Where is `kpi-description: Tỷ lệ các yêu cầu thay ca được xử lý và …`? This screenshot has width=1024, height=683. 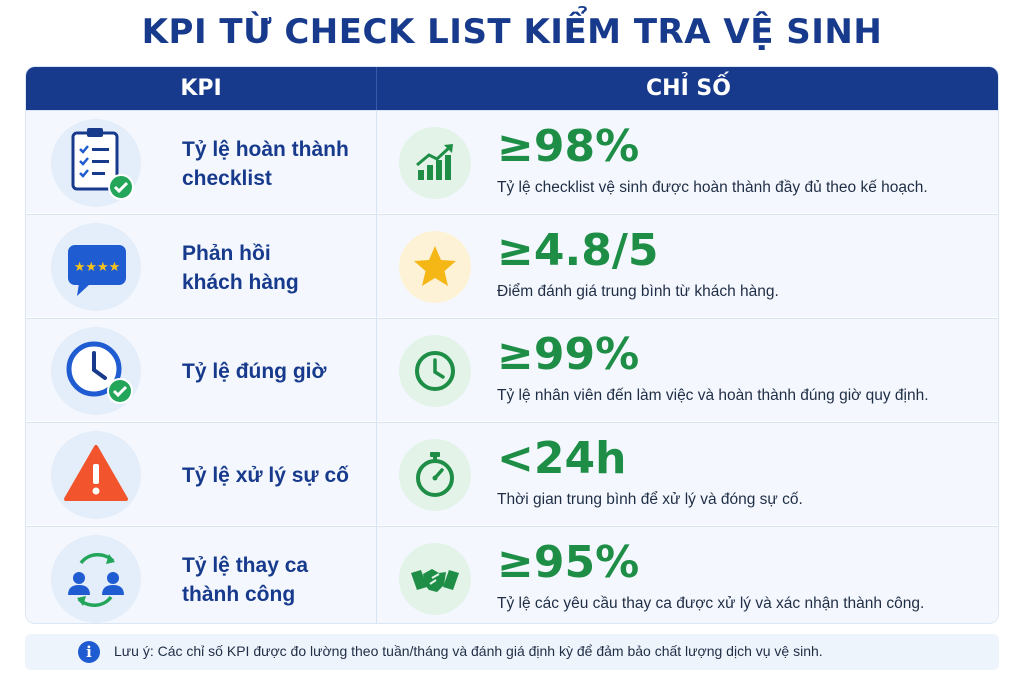 kpi-description: Tỷ lệ các yêu cầu thay ca được xử lý và … is located at coordinates (711, 603).